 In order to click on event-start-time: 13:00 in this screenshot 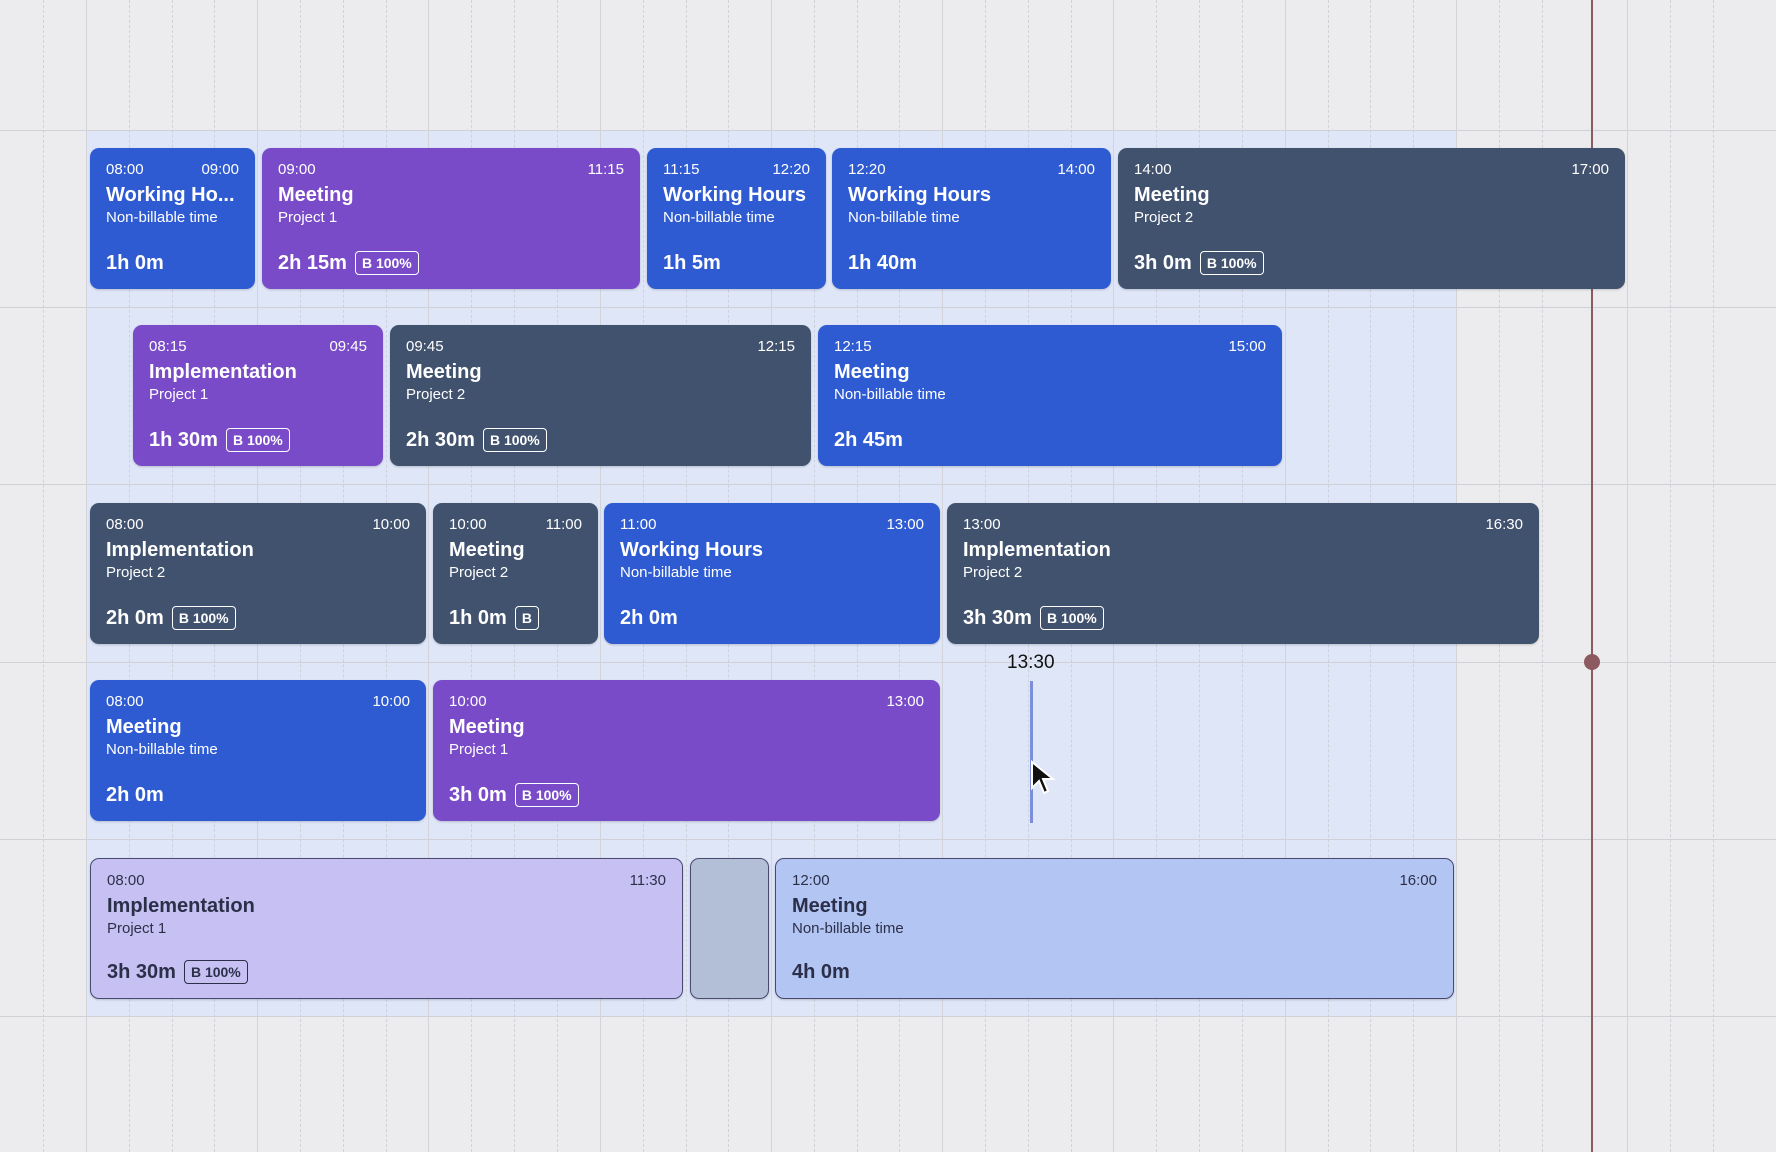, I will do `click(982, 524)`.